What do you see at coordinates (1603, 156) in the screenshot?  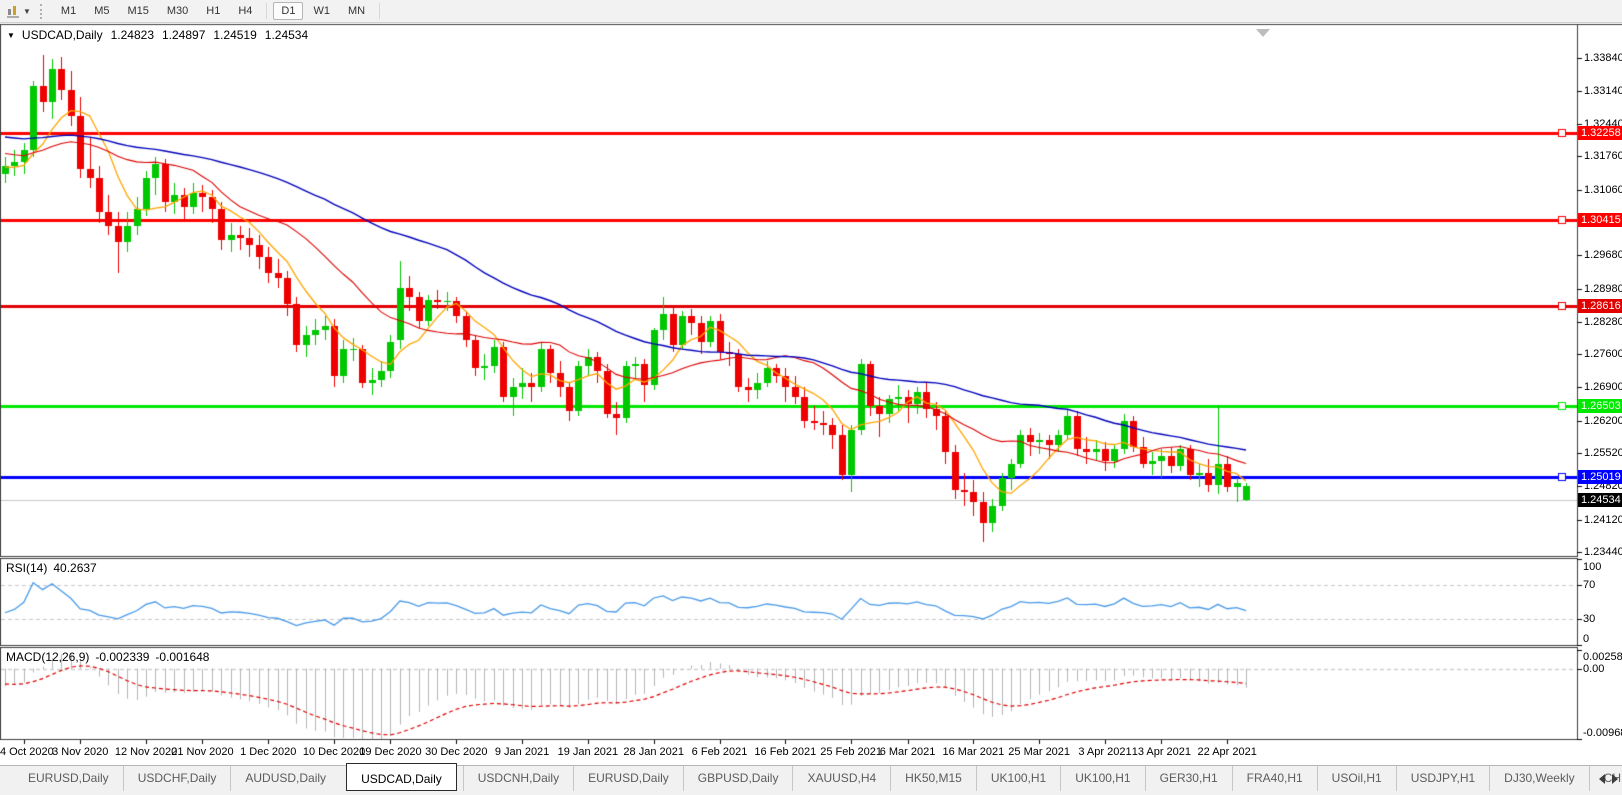 I see `price-tick-label: 1.31760` at bounding box center [1603, 156].